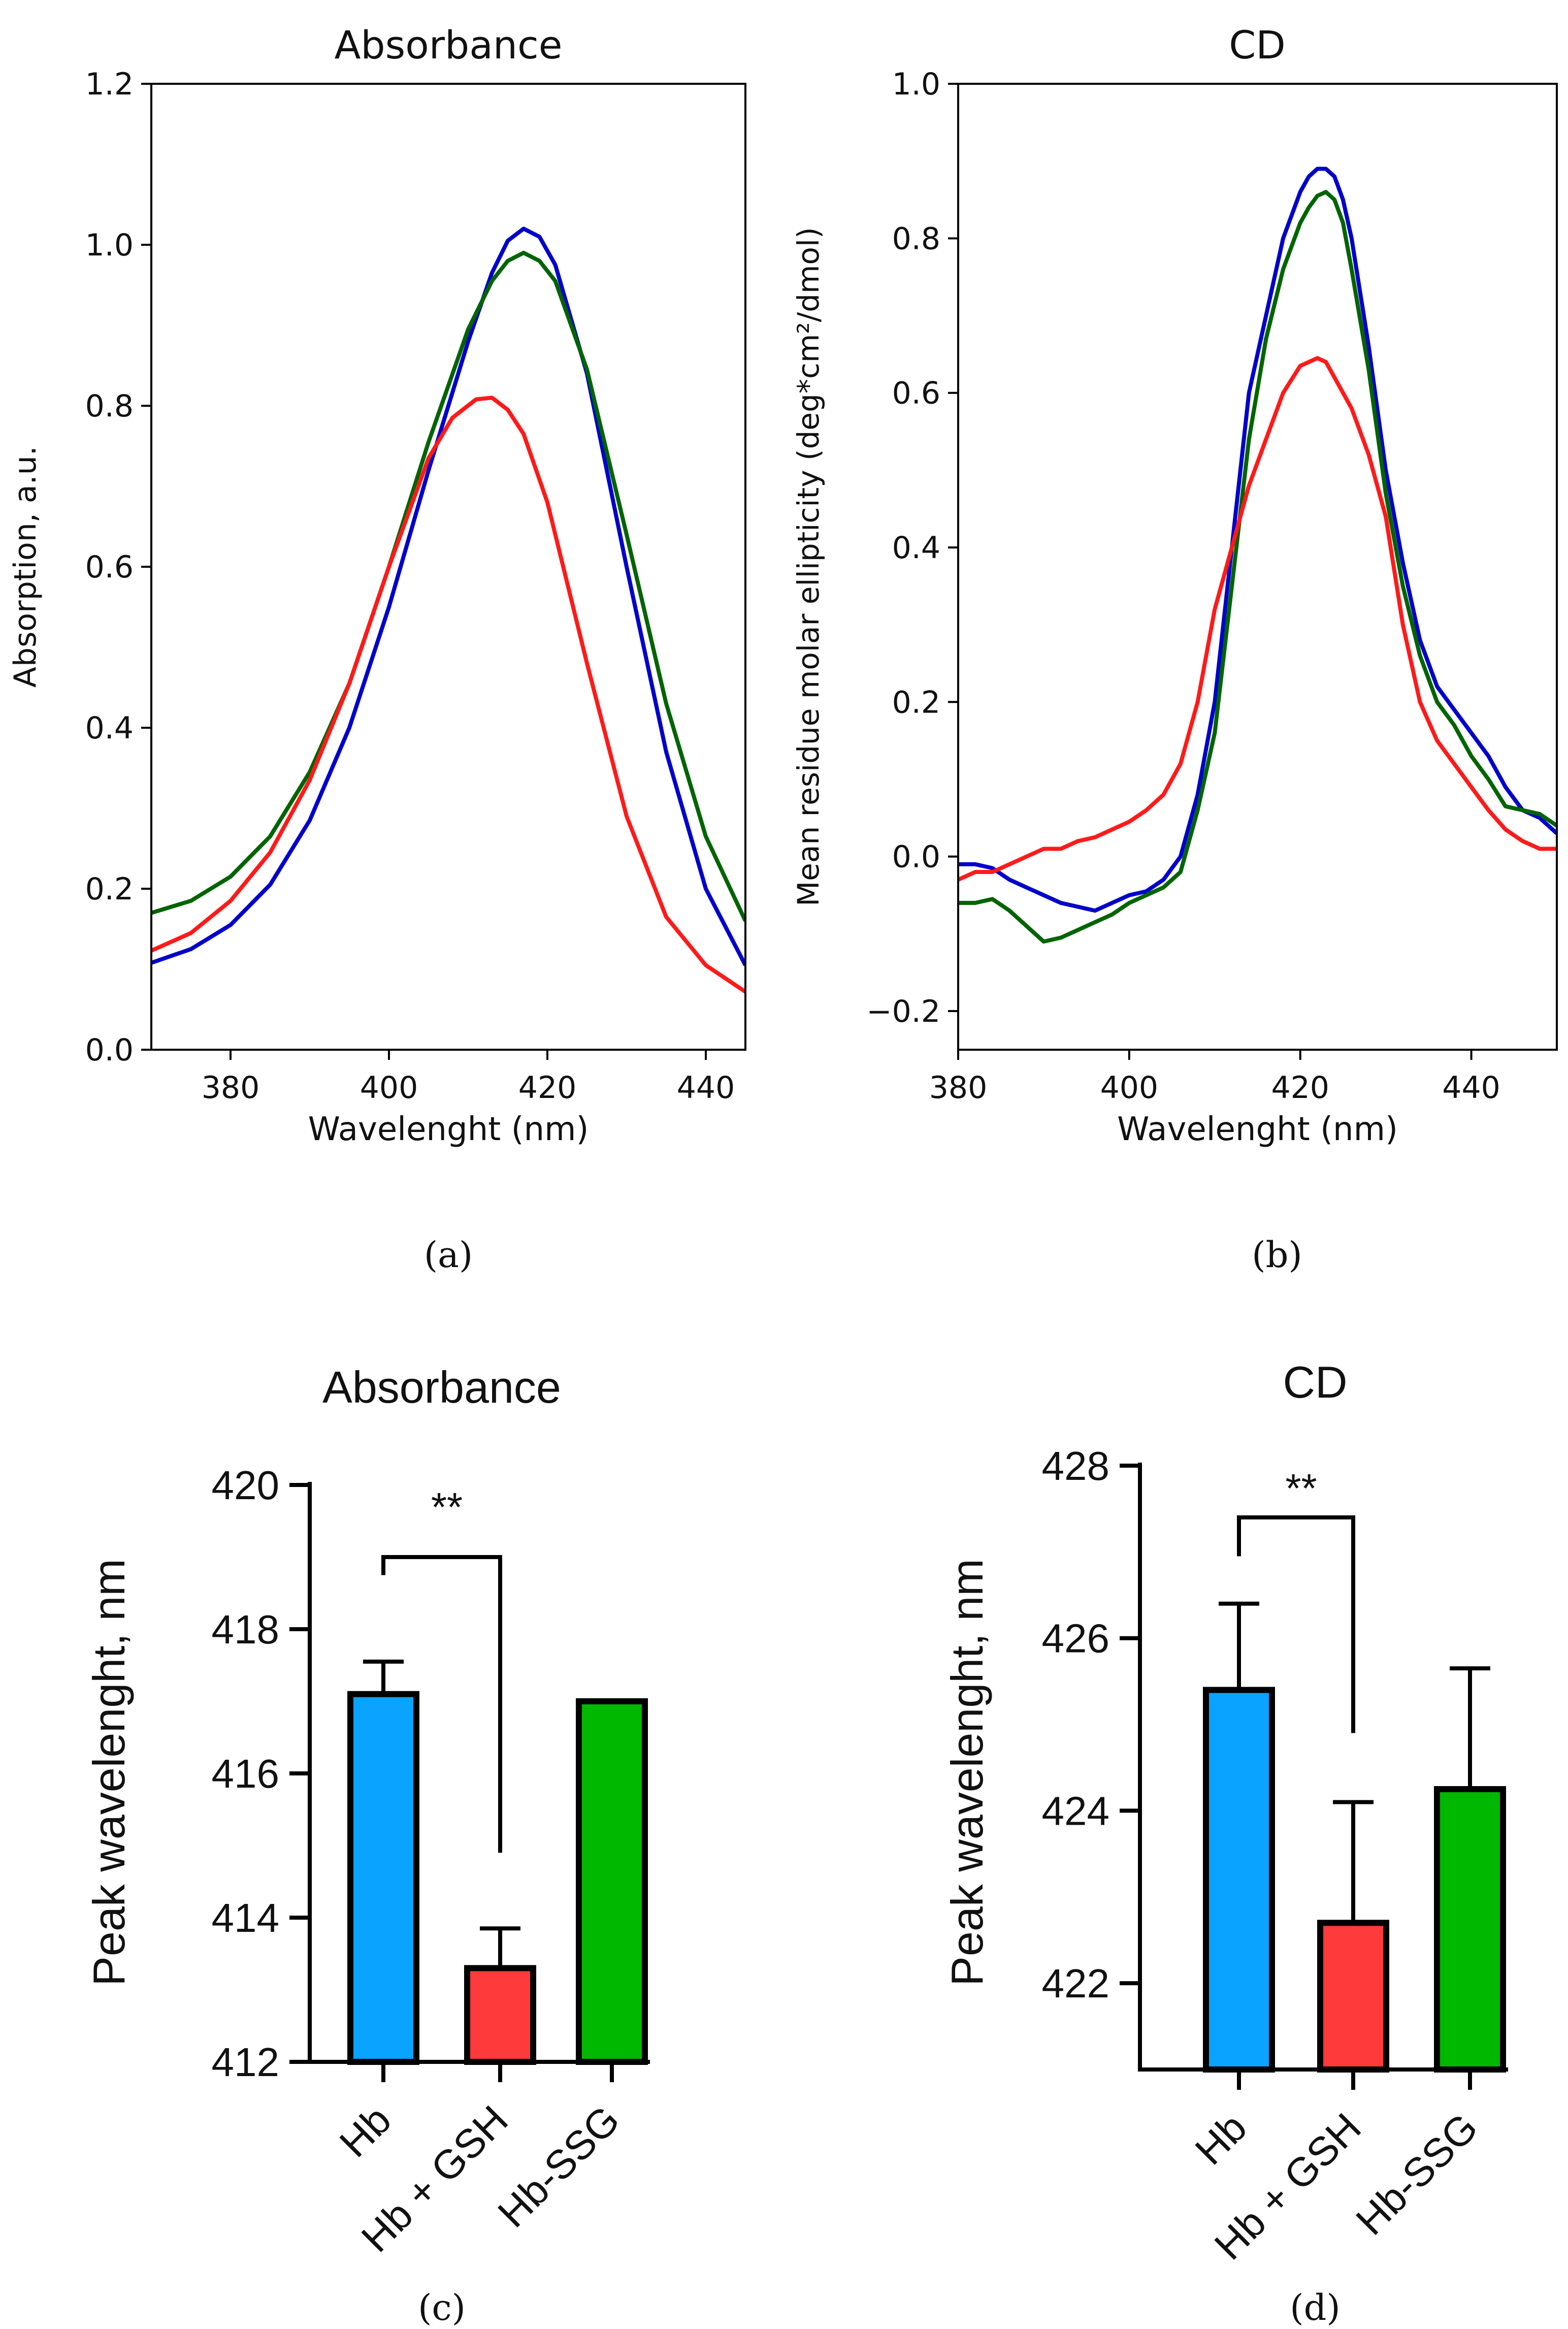  What do you see at coordinates (246, 1917) in the screenshot?
I see `y-tick-label: 414` at bounding box center [246, 1917].